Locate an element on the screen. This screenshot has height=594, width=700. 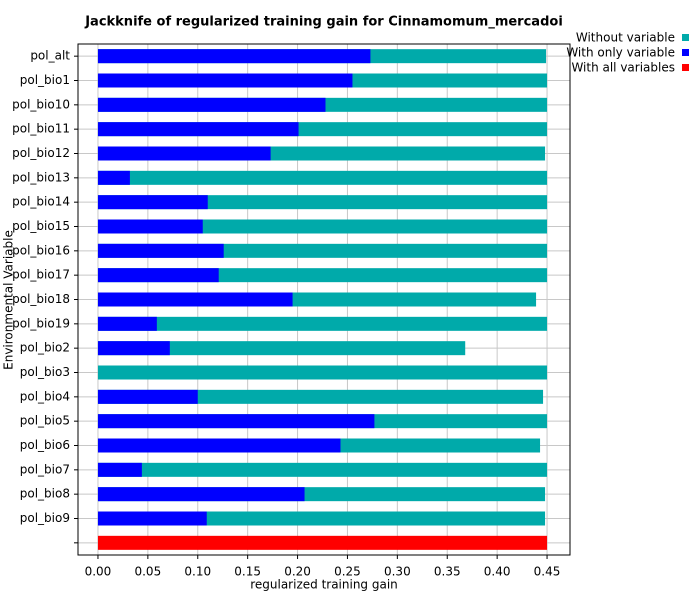
y-tick-label: pol_bio7 is located at coordinates (45, 469).